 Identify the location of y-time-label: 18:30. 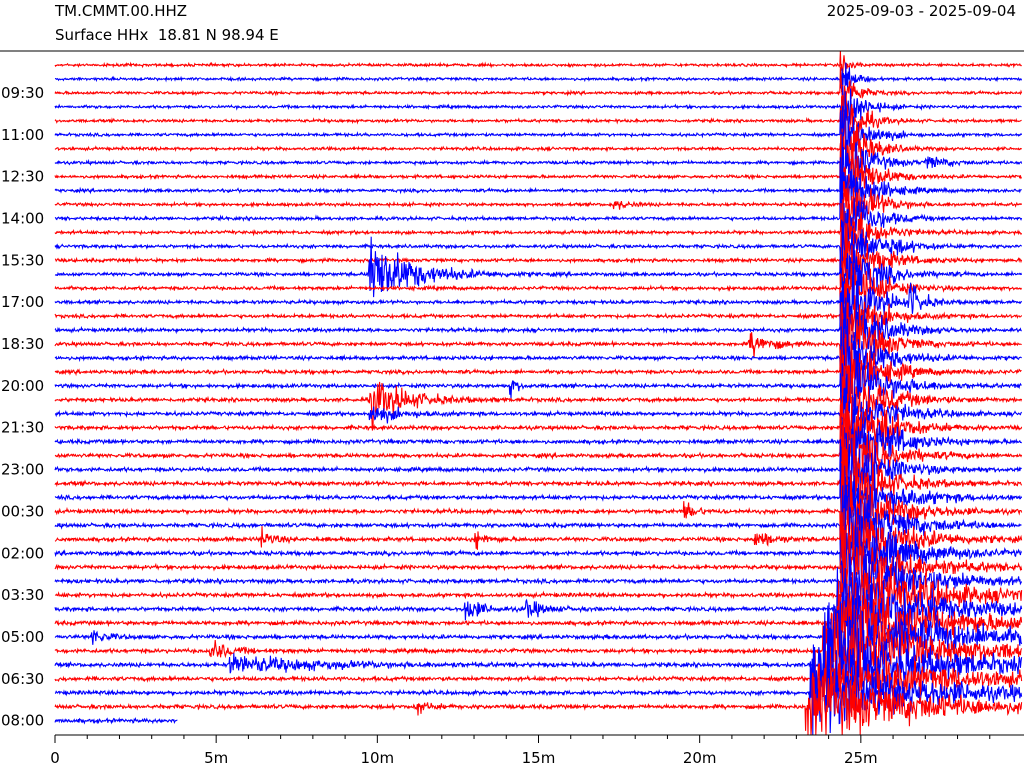
(22, 344).